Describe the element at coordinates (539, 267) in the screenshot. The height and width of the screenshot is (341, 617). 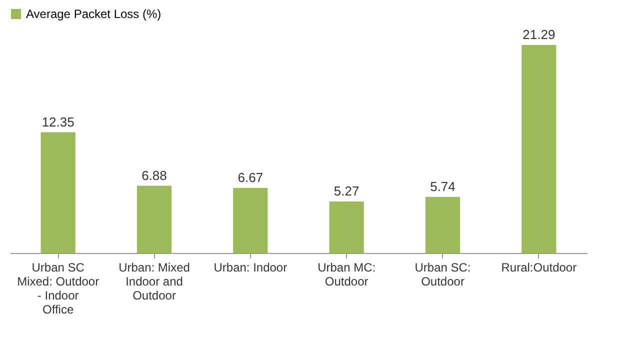
I see `x-tick-label: Rural:Outdoor` at that location.